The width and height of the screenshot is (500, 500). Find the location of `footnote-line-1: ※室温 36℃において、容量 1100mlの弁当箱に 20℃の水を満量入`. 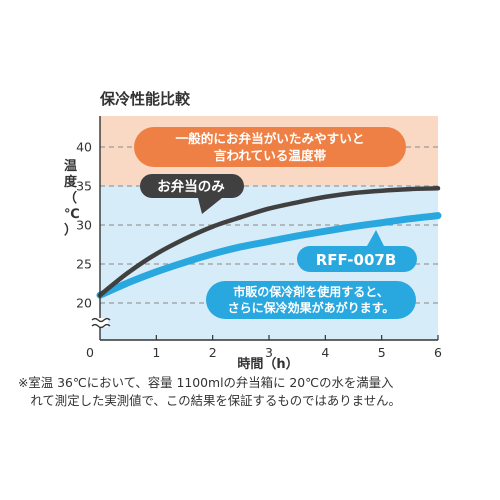

footnote-line-1: ※室温 36℃において、容量 1100mlの弁当箱に 20℃の水を満量入 is located at coordinates (206, 382).